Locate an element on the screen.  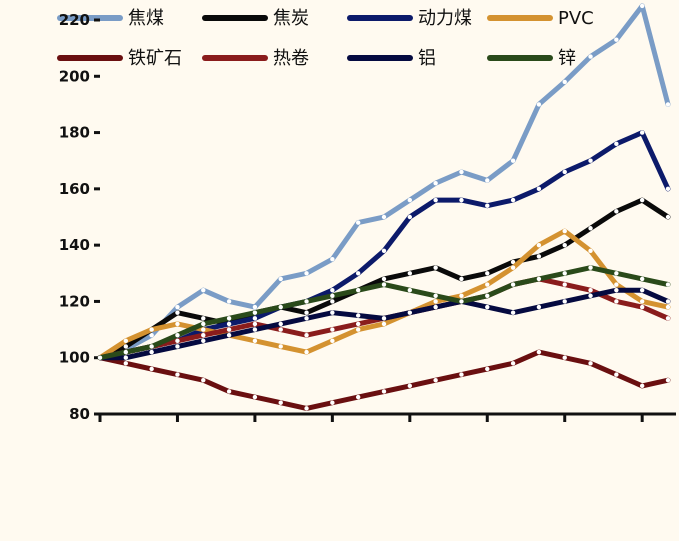
legend-item: PVC is located at coordinates (540, 18).